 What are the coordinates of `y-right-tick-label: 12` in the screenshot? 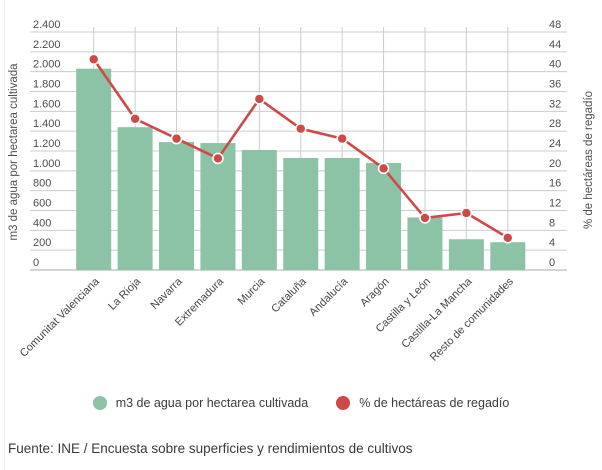 It's located at (555, 204).